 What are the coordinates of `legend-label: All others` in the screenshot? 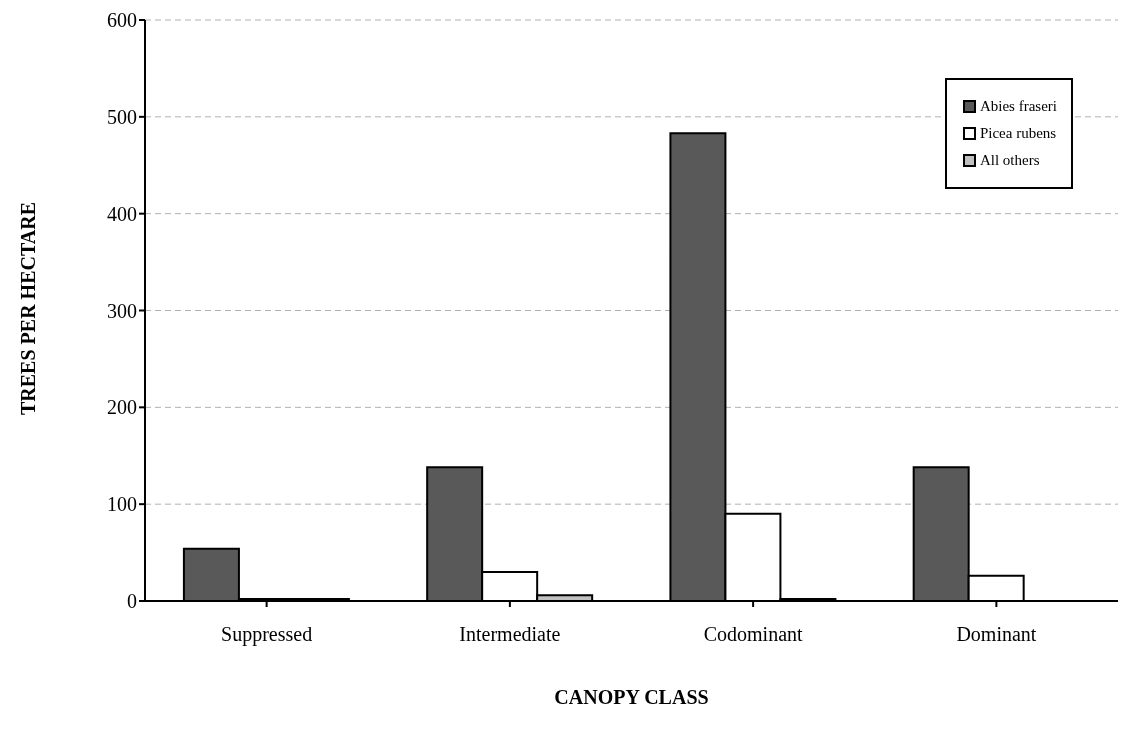 It's located at (1009, 160).